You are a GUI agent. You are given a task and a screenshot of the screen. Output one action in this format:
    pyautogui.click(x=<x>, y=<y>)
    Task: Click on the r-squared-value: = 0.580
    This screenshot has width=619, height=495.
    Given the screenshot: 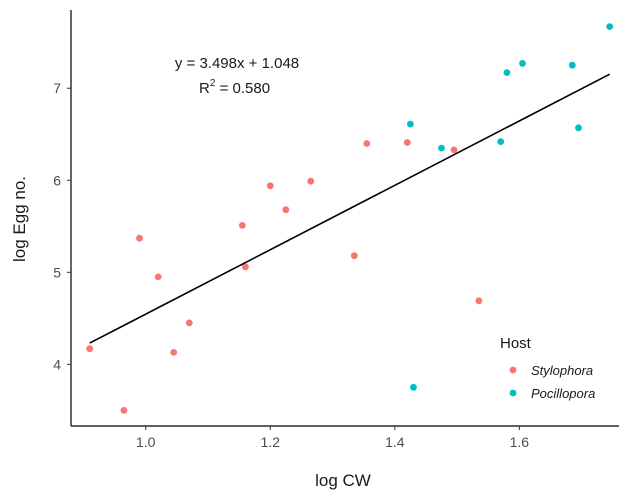 What is the action you would take?
    pyautogui.click(x=242, y=88)
    